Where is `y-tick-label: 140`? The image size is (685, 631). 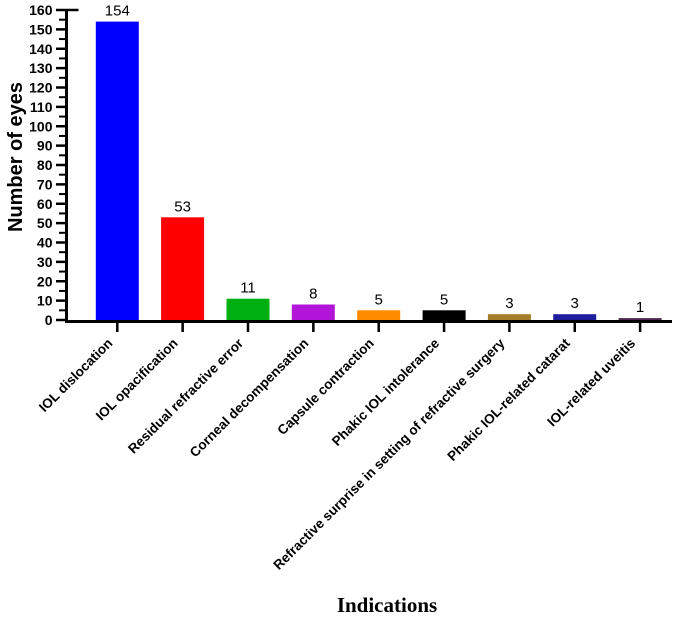 y-tick-label: 140 is located at coordinates (41, 49).